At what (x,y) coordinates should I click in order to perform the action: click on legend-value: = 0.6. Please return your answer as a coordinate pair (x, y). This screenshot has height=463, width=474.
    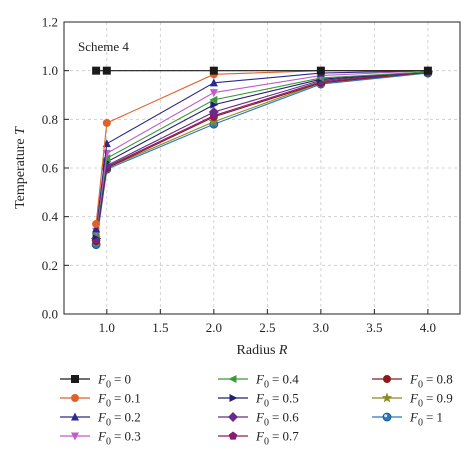
    Looking at the image, I should click on (285, 417).